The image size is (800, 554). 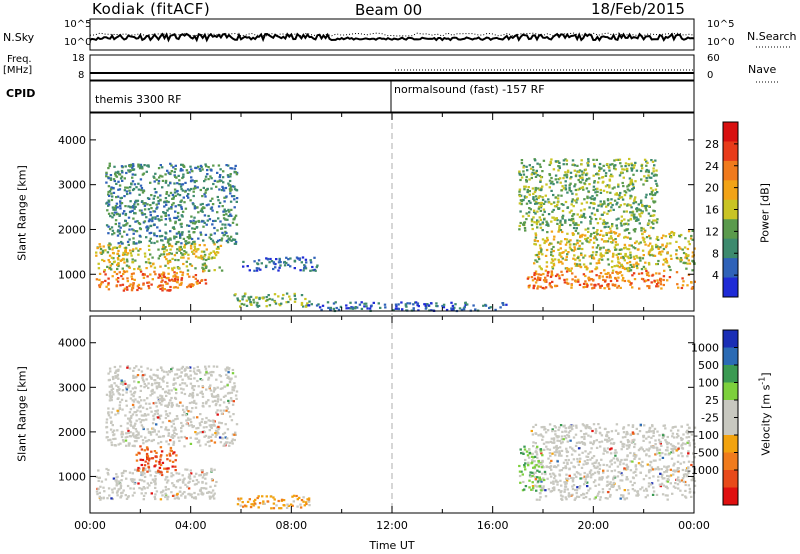 I want to click on nsky-panel-frame, so click(x=392, y=34).